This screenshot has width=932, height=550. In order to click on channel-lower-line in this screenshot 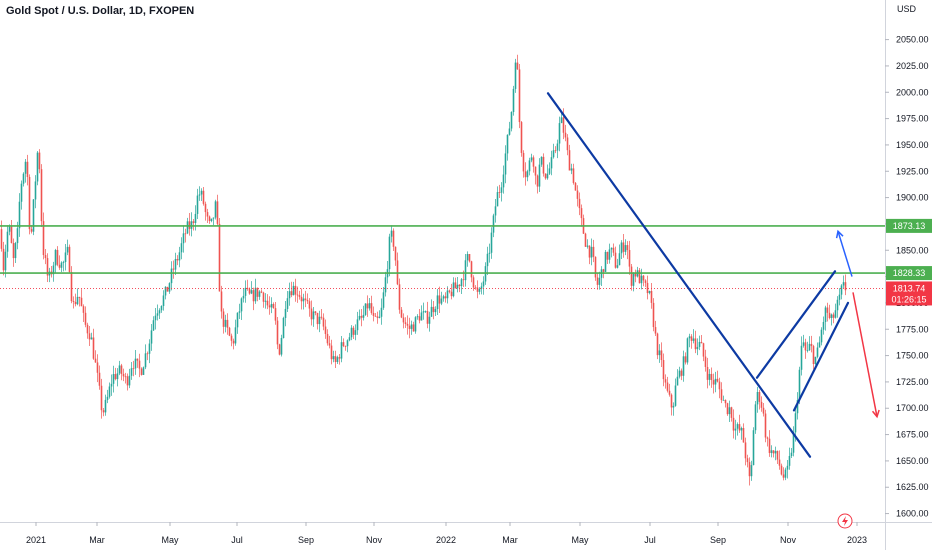, I will do `click(821, 356)`.